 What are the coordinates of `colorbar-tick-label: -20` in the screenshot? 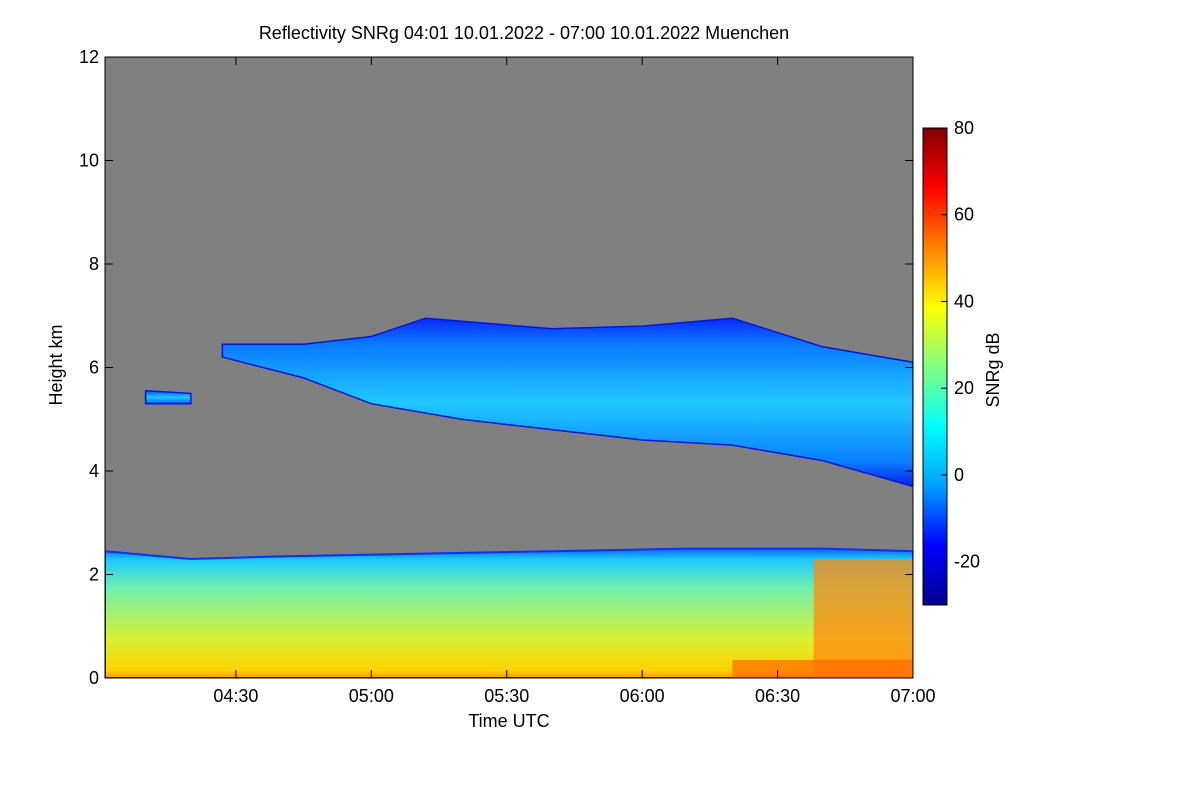 It's located at (967, 562).